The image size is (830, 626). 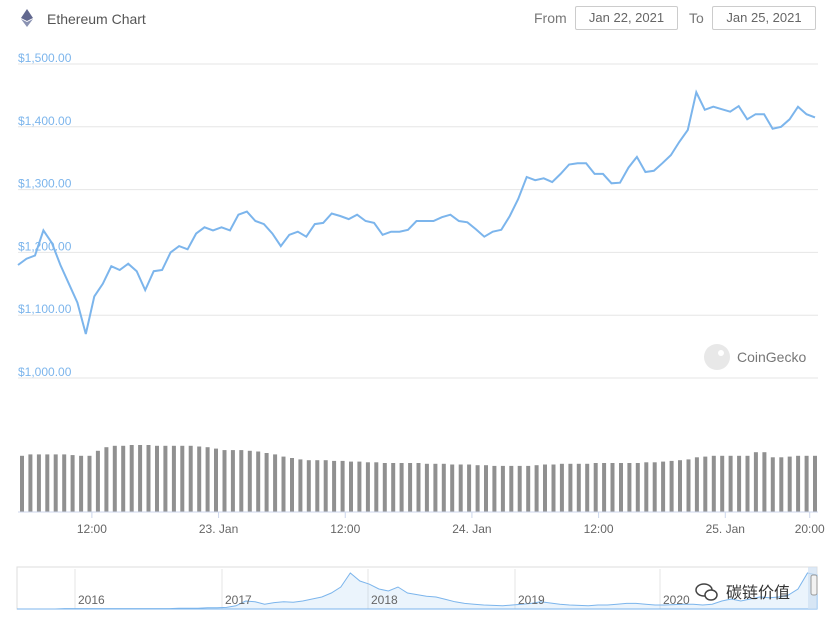 I want to click on volume-bars, so click(x=418, y=478).